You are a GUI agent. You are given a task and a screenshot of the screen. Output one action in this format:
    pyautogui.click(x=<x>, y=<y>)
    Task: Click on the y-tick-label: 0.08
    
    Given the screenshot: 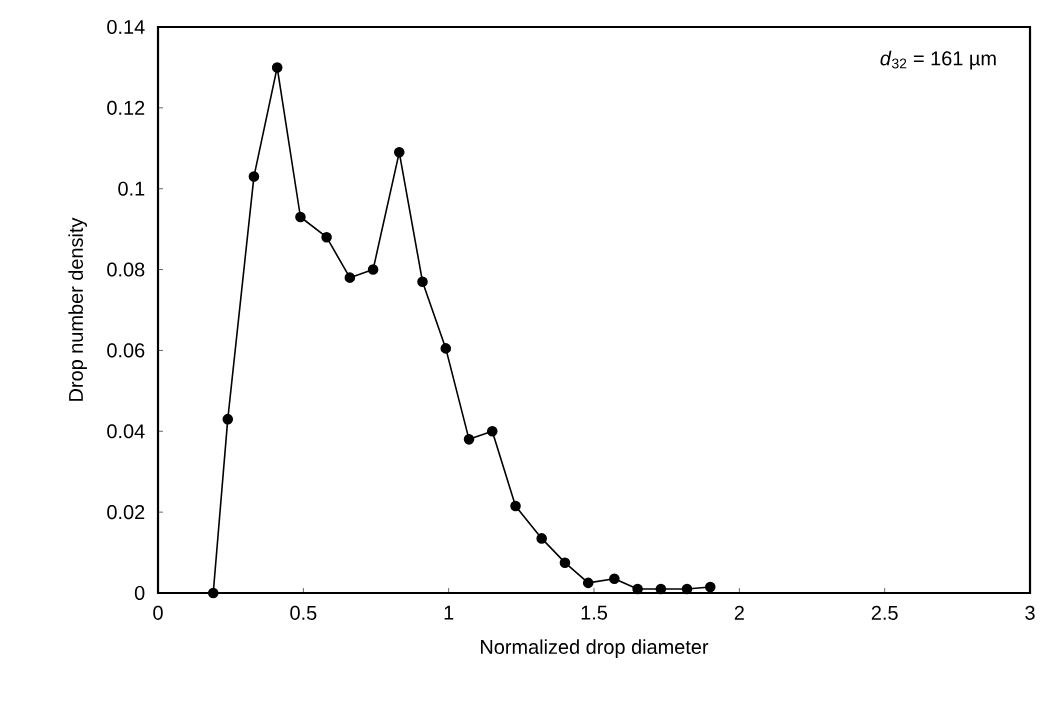 What is the action you would take?
    pyautogui.click(x=126, y=269)
    